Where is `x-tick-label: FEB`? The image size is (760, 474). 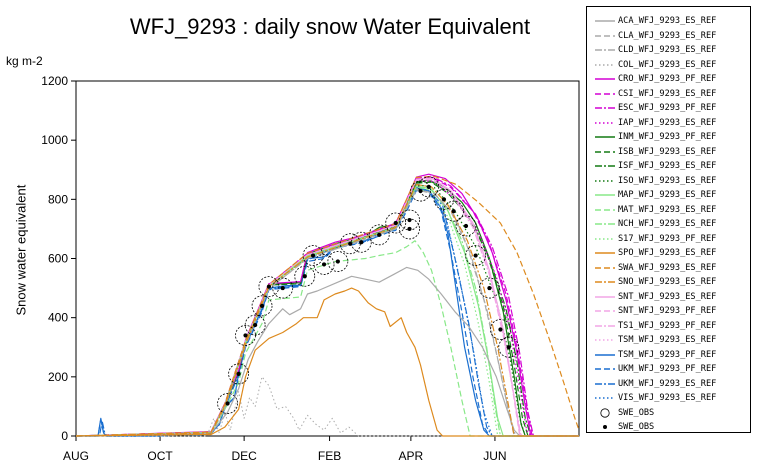 x-tick-label: FEB is located at coordinates (329, 456).